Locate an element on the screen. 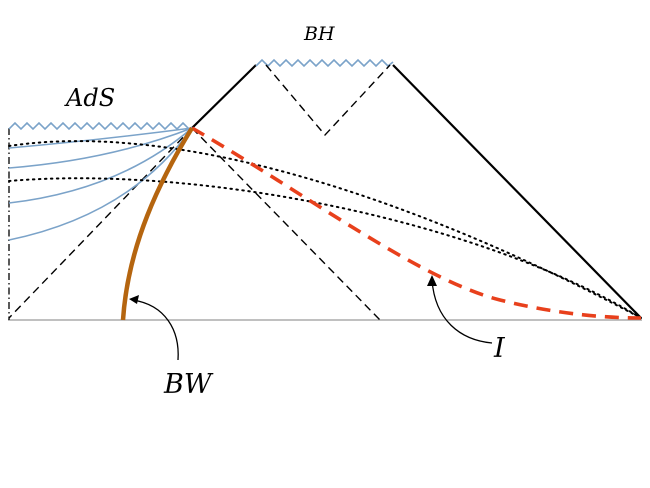 The height and width of the screenshot is (488, 650). label-ads: AdS is located at coordinates (89, 98).